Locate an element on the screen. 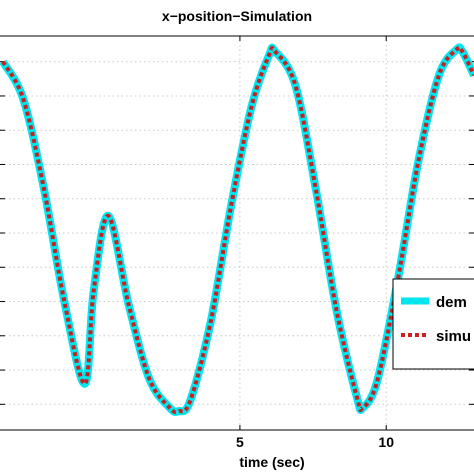 The image size is (474, 474). chart-title: x−position−Simulation is located at coordinates (237, 16).